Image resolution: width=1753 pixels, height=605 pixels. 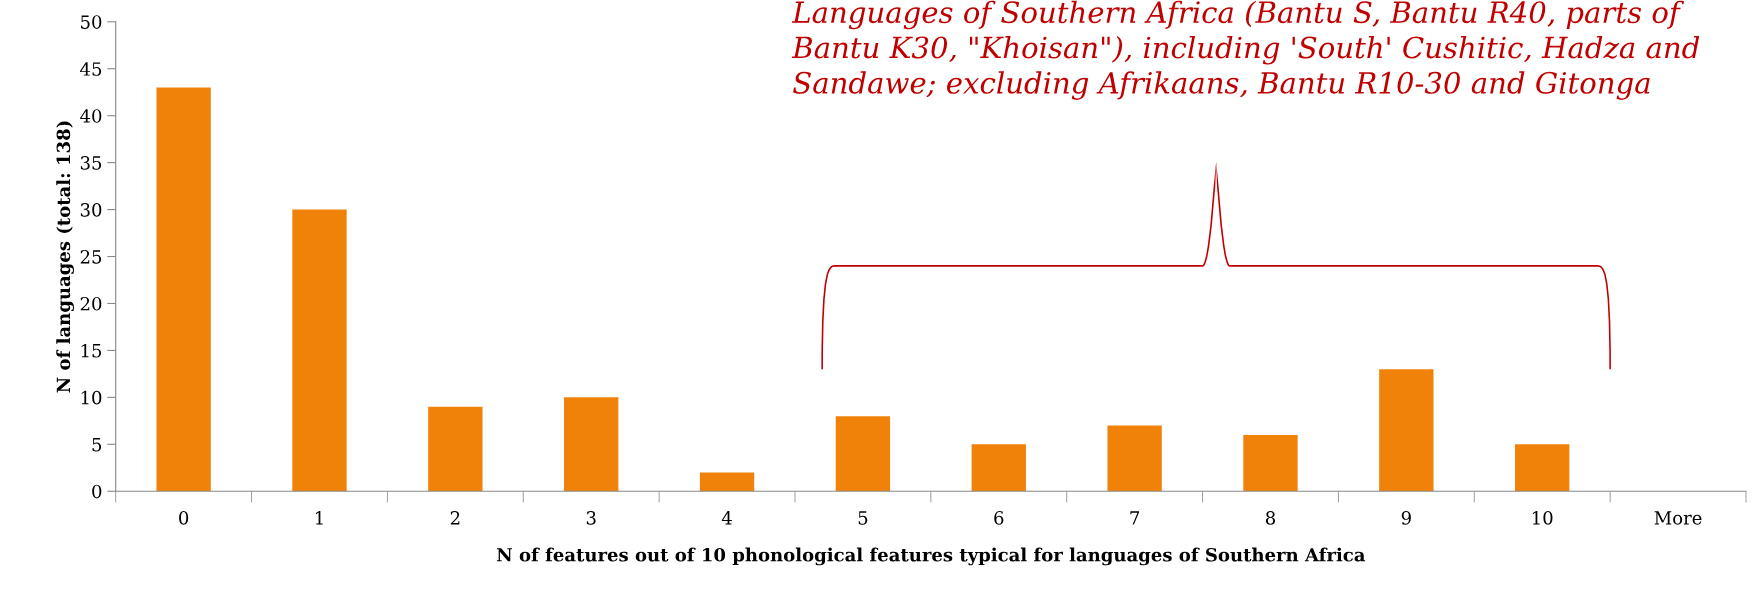 What do you see at coordinates (91, 163) in the screenshot?
I see `y-tick-label: 35` at bounding box center [91, 163].